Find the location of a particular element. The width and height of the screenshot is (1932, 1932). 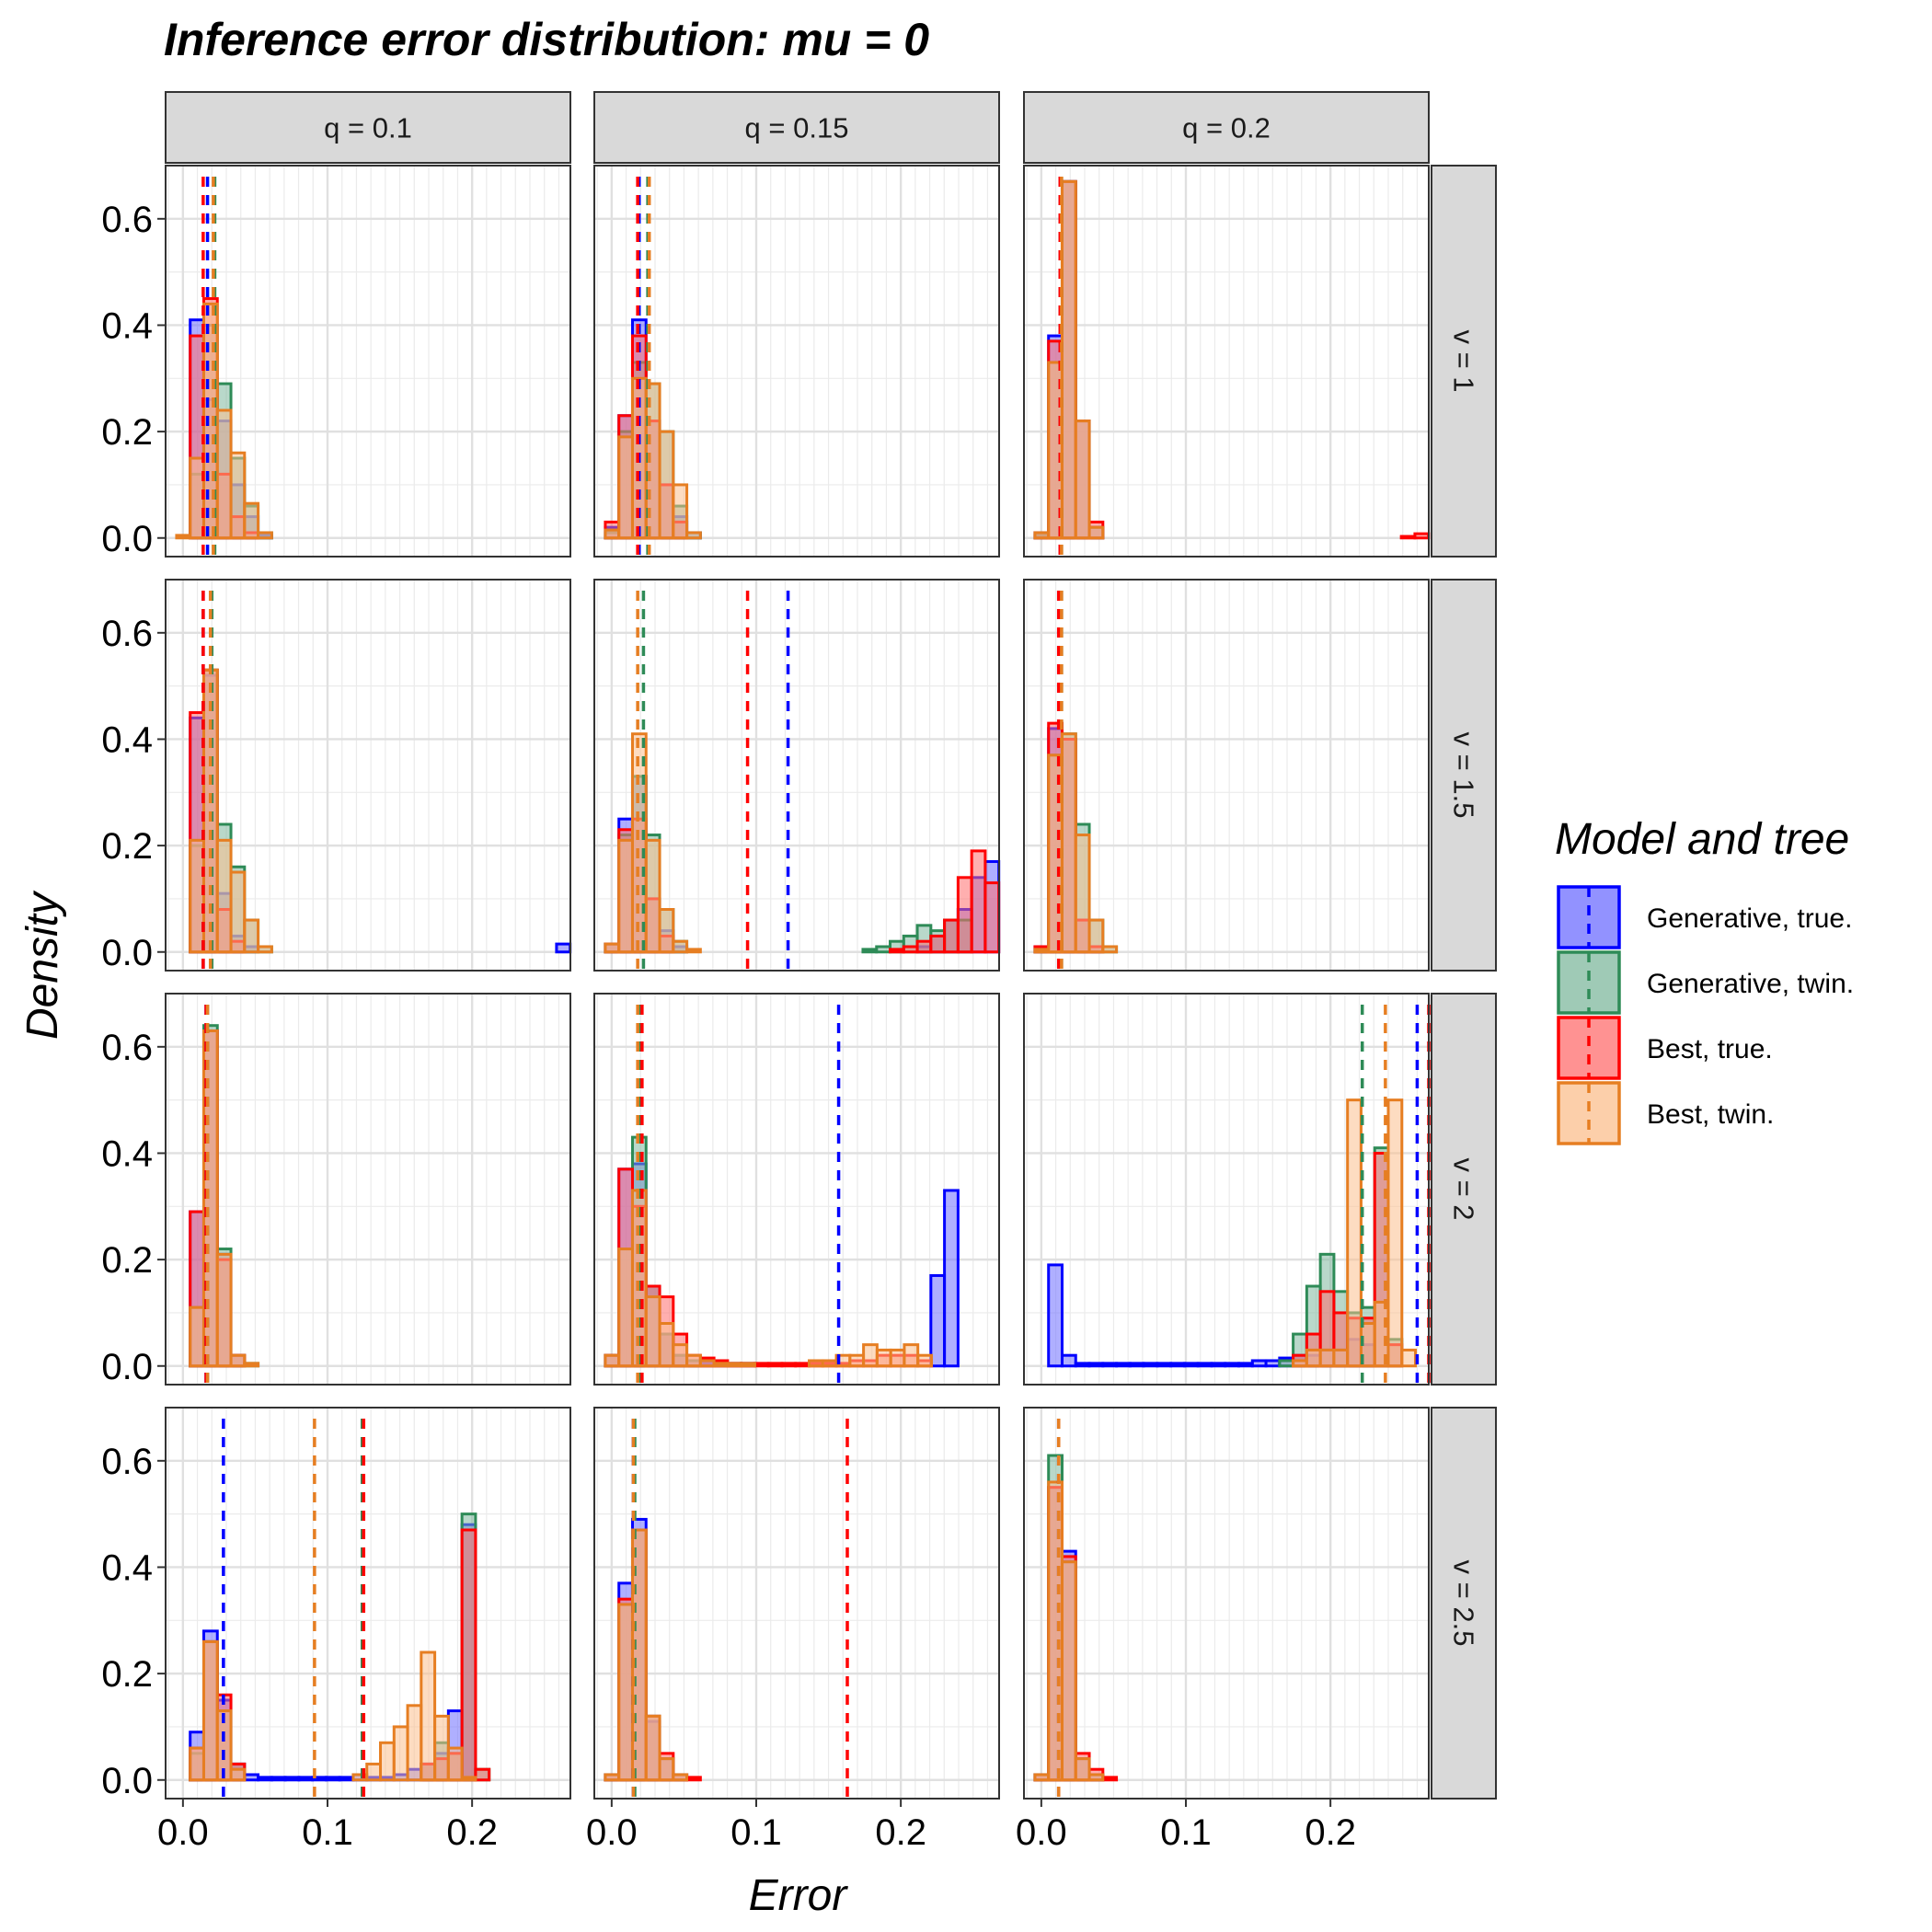

row-strip-label: v = 1.5 is located at coordinates (1464, 775).